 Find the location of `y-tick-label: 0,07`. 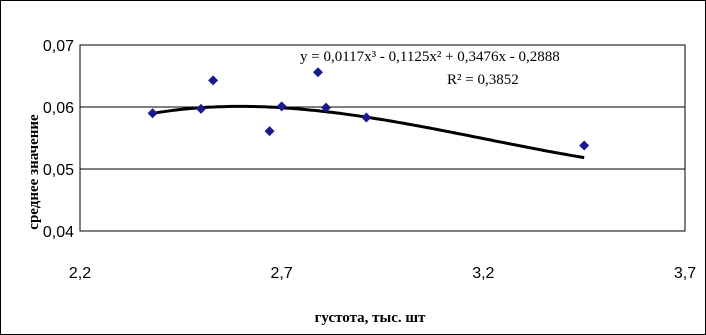

y-tick-label: 0,07 is located at coordinates (58, 46).